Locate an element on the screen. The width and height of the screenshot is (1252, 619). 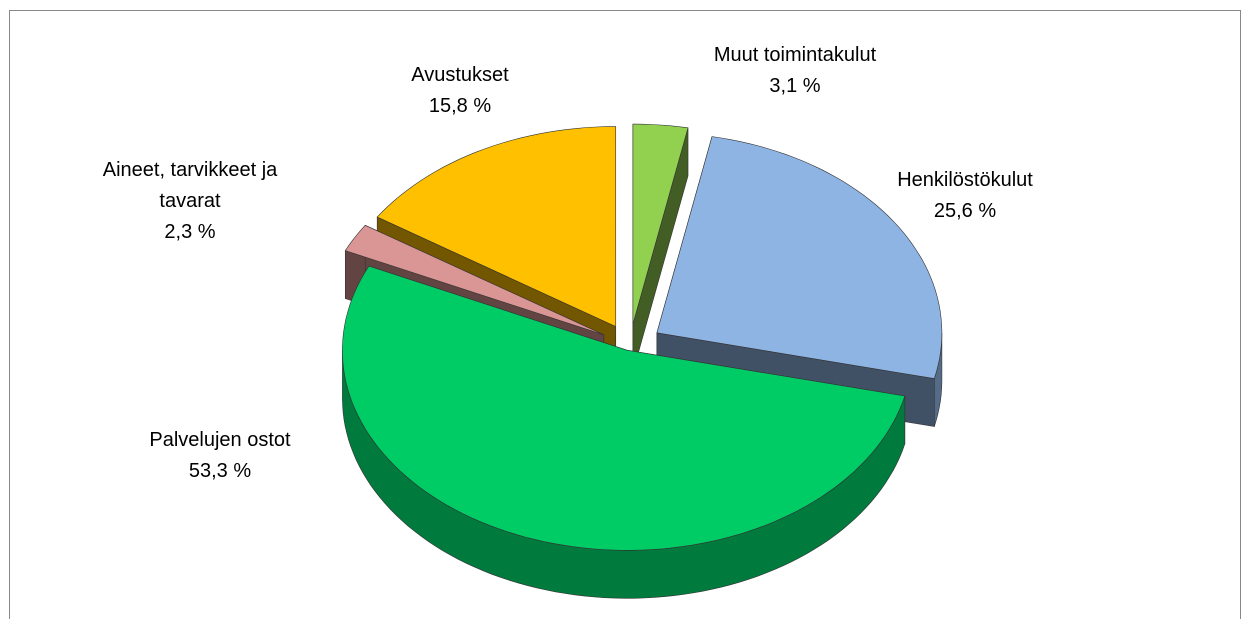
data-label: Aineet, tarvikkeet ja tavarat 2,3 % is located at coordinates (190, 201).